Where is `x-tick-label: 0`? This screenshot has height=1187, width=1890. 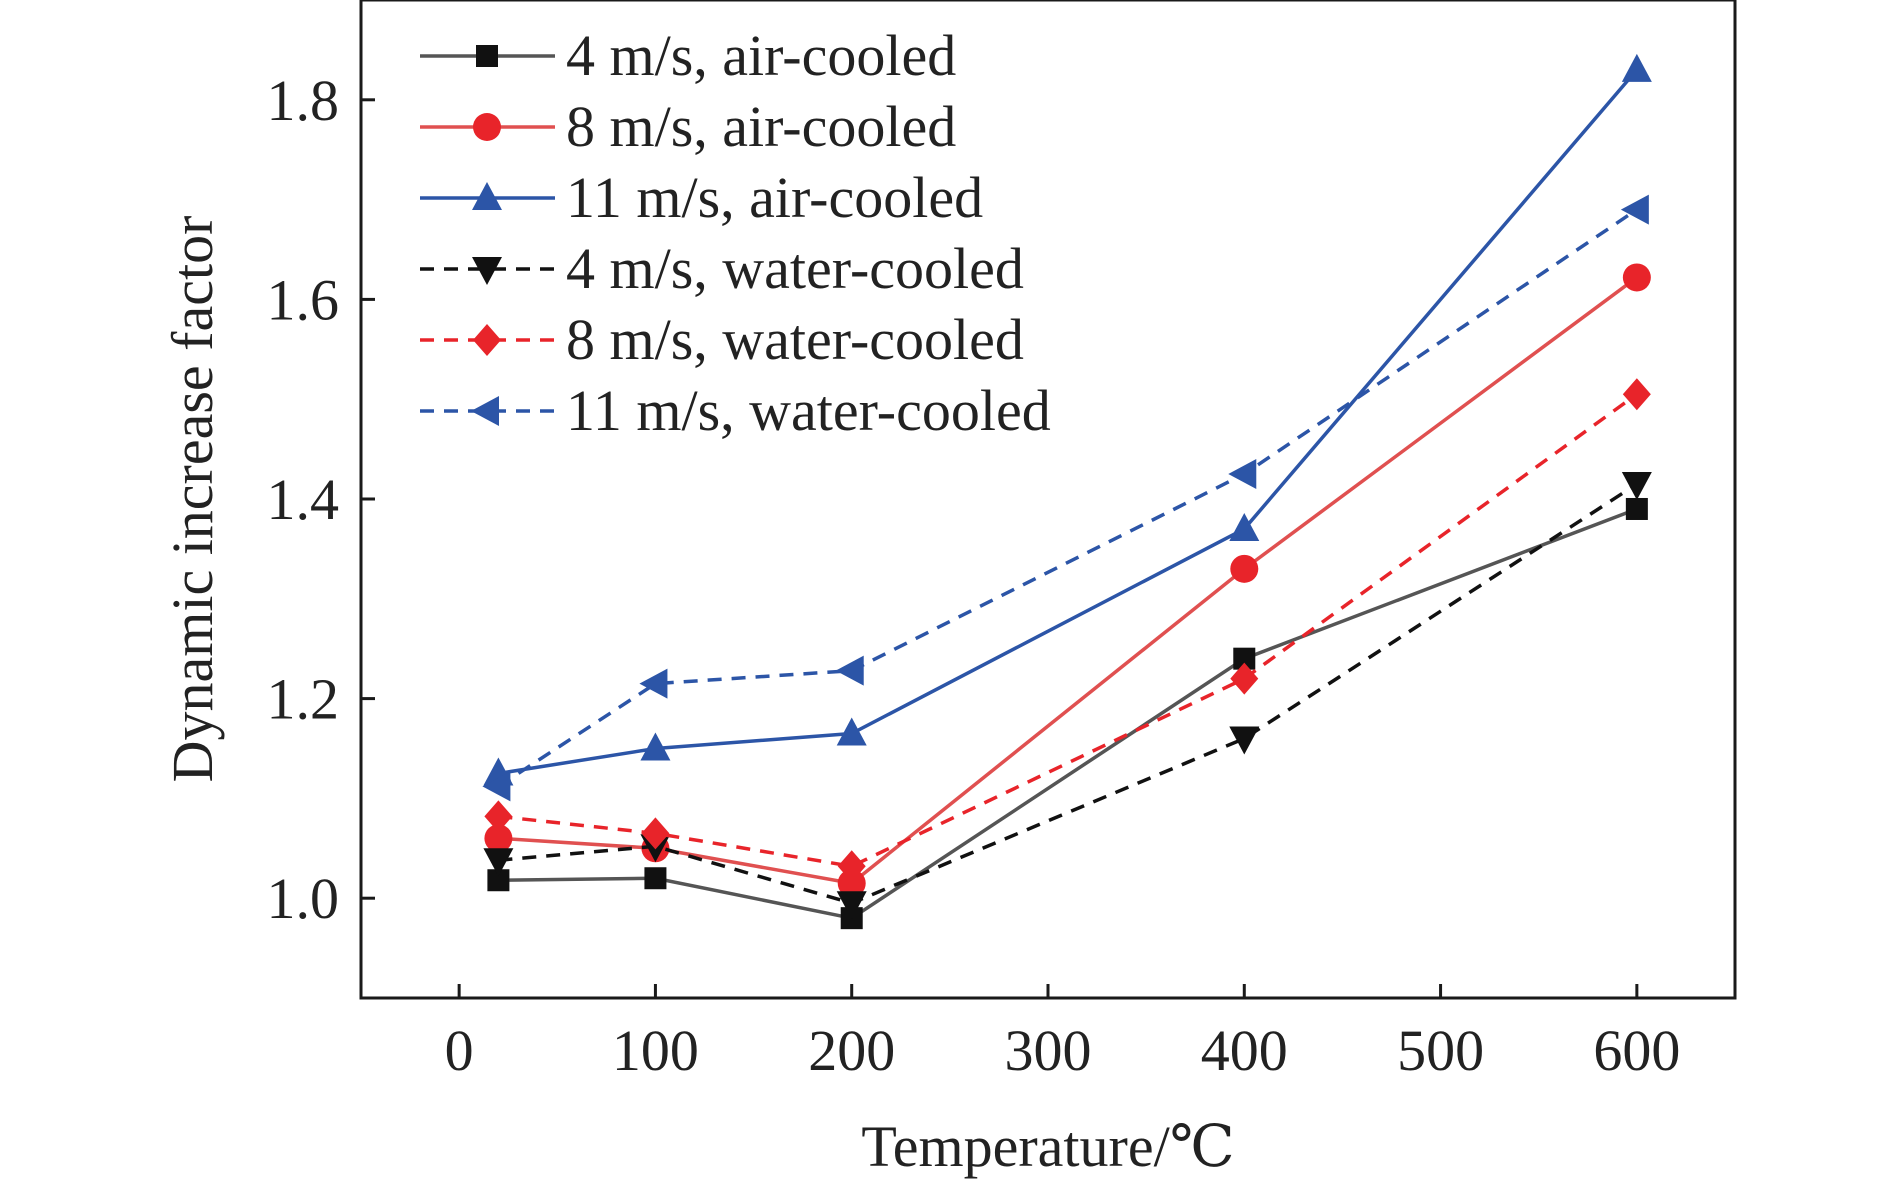 x-tick-label: 0 is located at coordinates (459, 1050).